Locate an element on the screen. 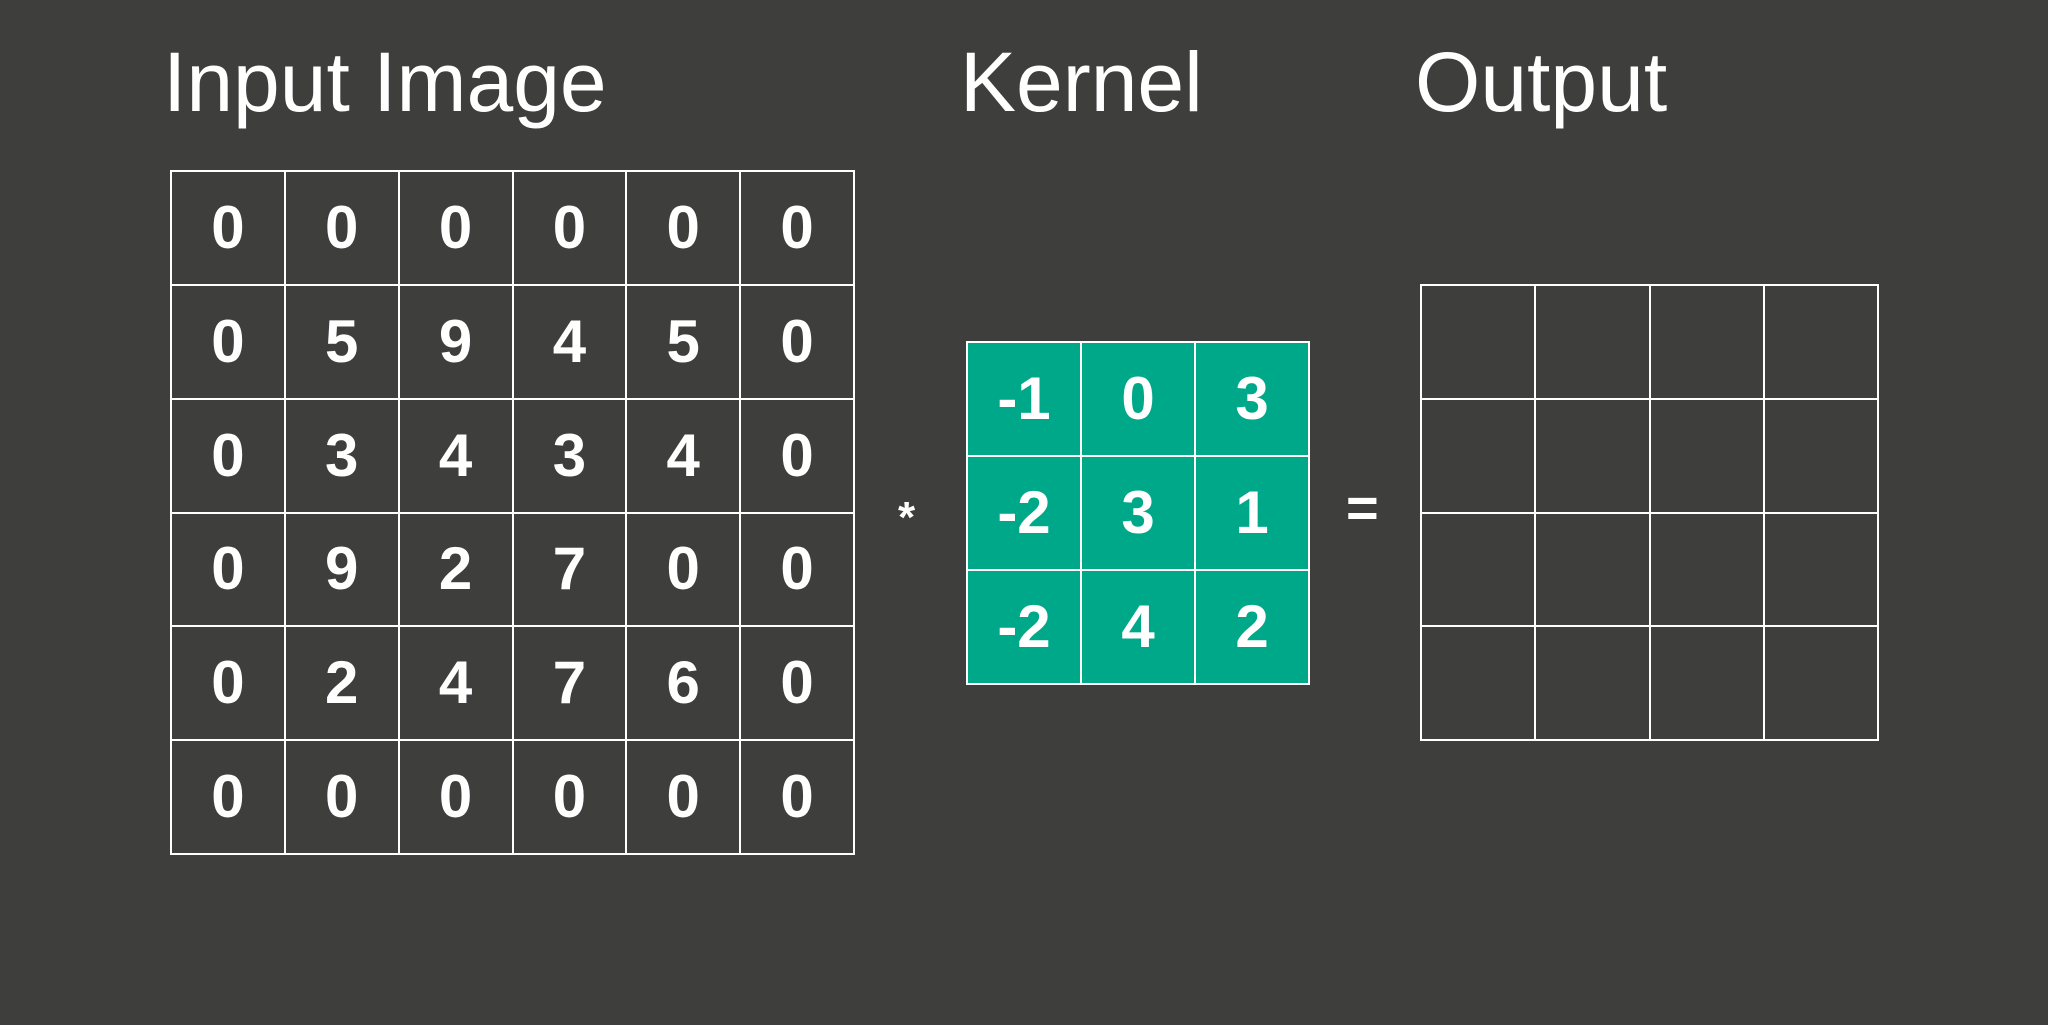  output-grid is located at coordinates (1649, 512).